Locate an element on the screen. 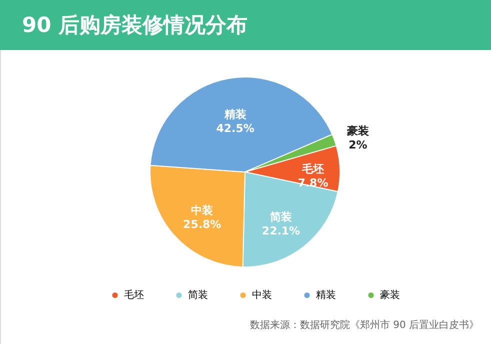 The width and height of the screenshot is (491, 344). slice-label: 精装 is located at coordinates (234, 114).